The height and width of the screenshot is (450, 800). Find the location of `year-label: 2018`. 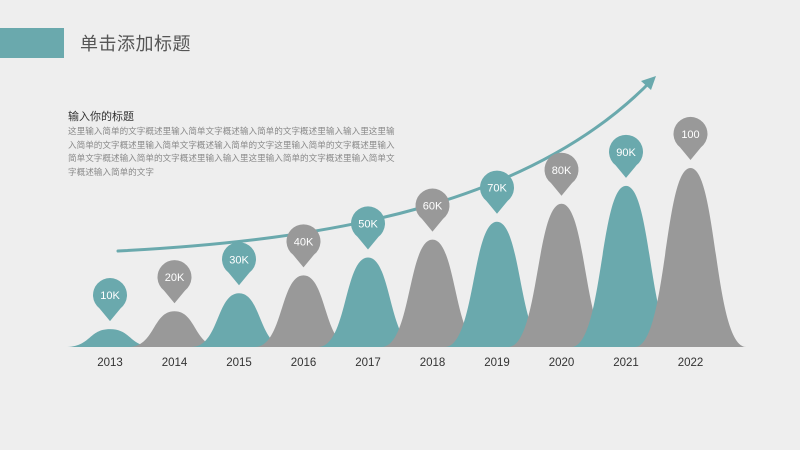

year-label: 2018 is located at coordinates (433, 363).